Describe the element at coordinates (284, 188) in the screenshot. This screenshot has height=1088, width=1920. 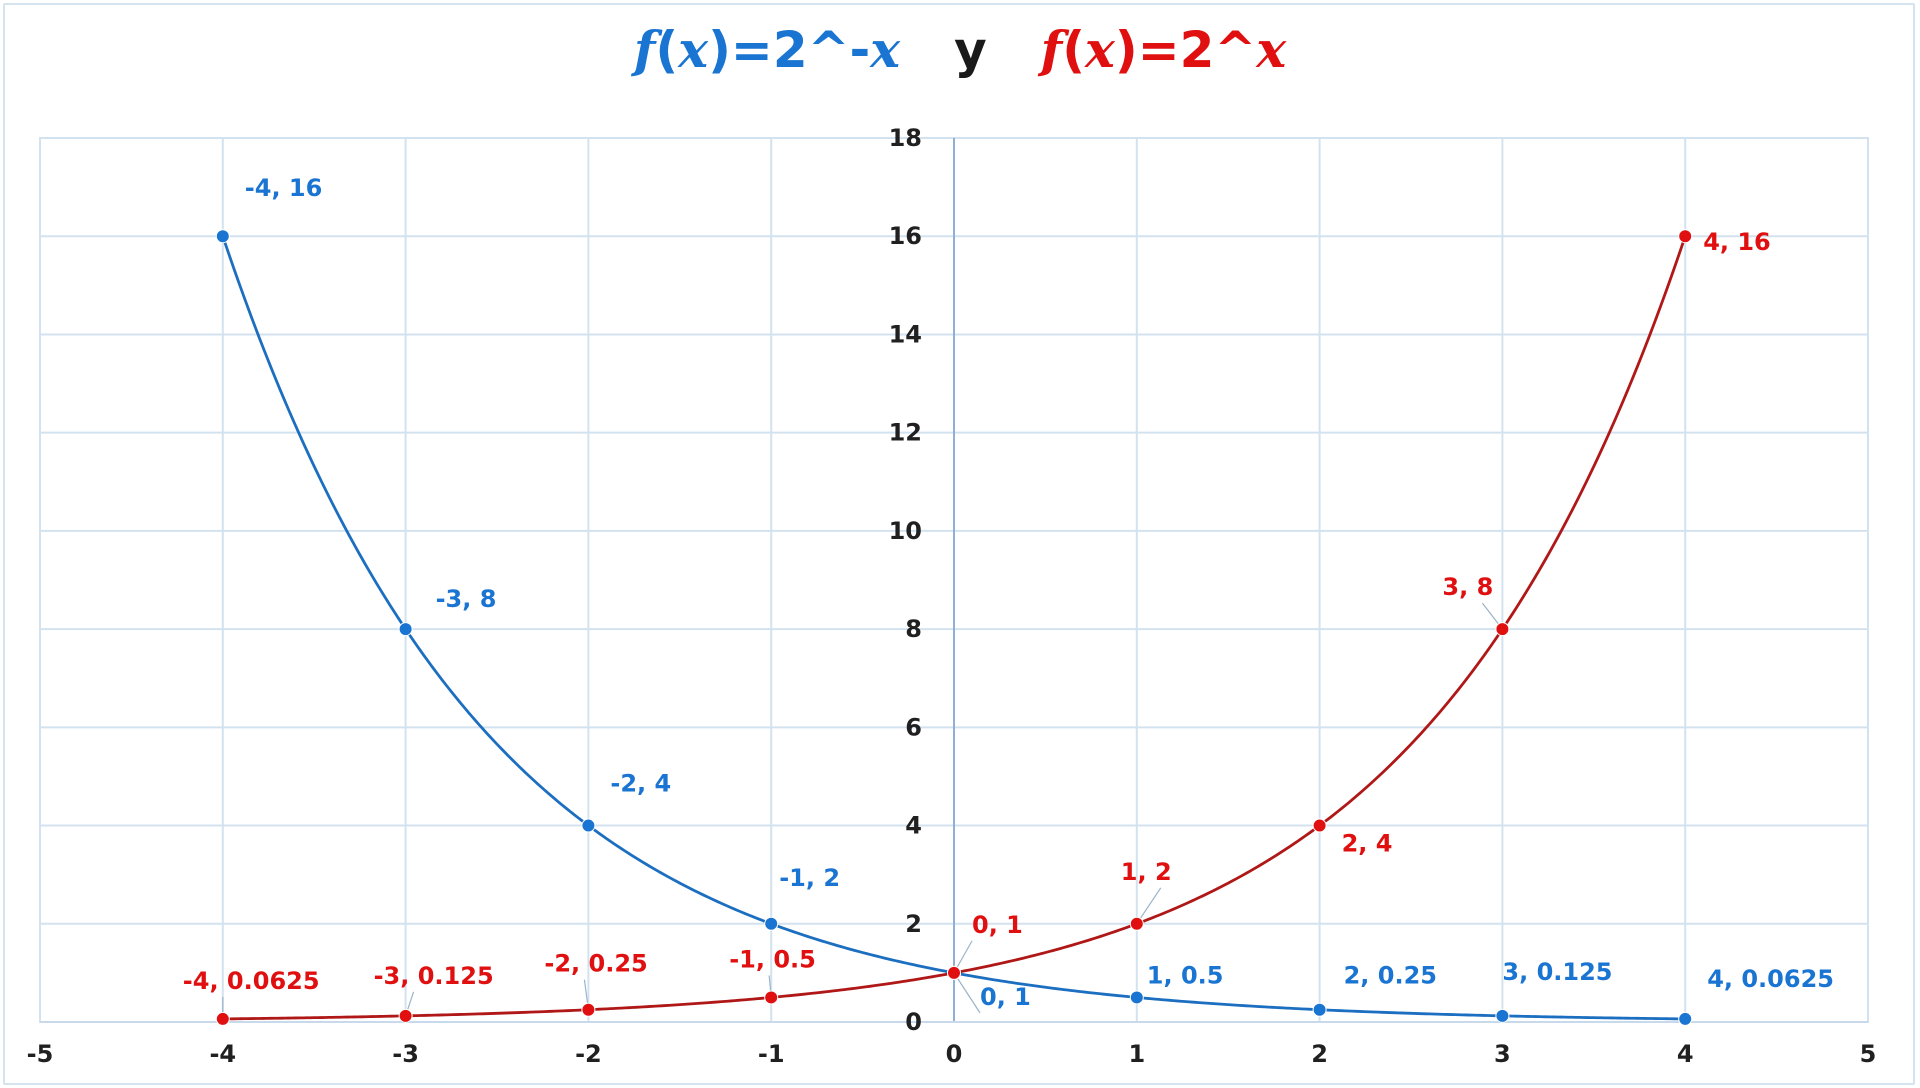
I see `data-label-blue: -4, 16` at that location.